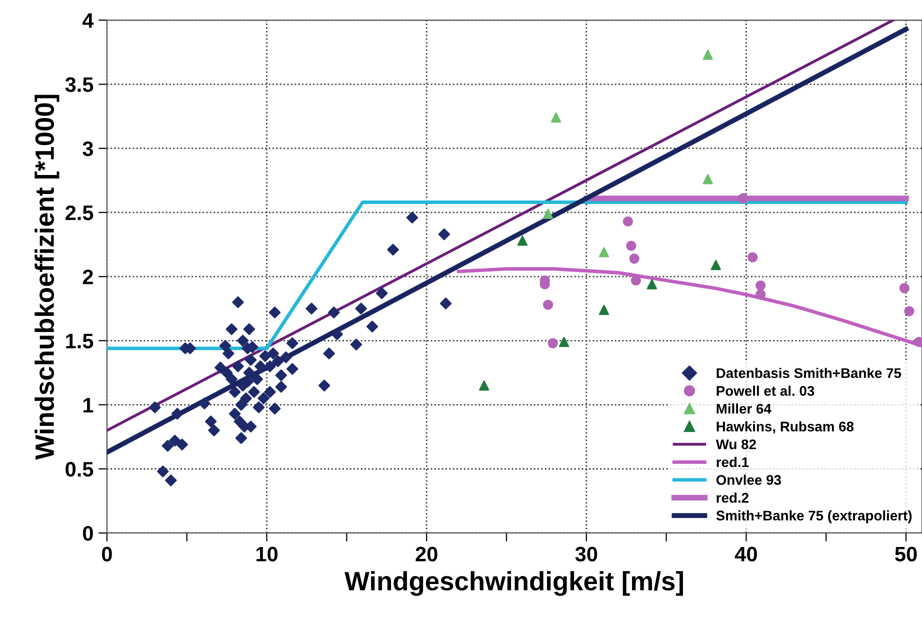 The image size is (922, 630). Describe the element at coordinates (748, 479) in the screenshot. I see `legend-label: Onvlee 93` at that location.